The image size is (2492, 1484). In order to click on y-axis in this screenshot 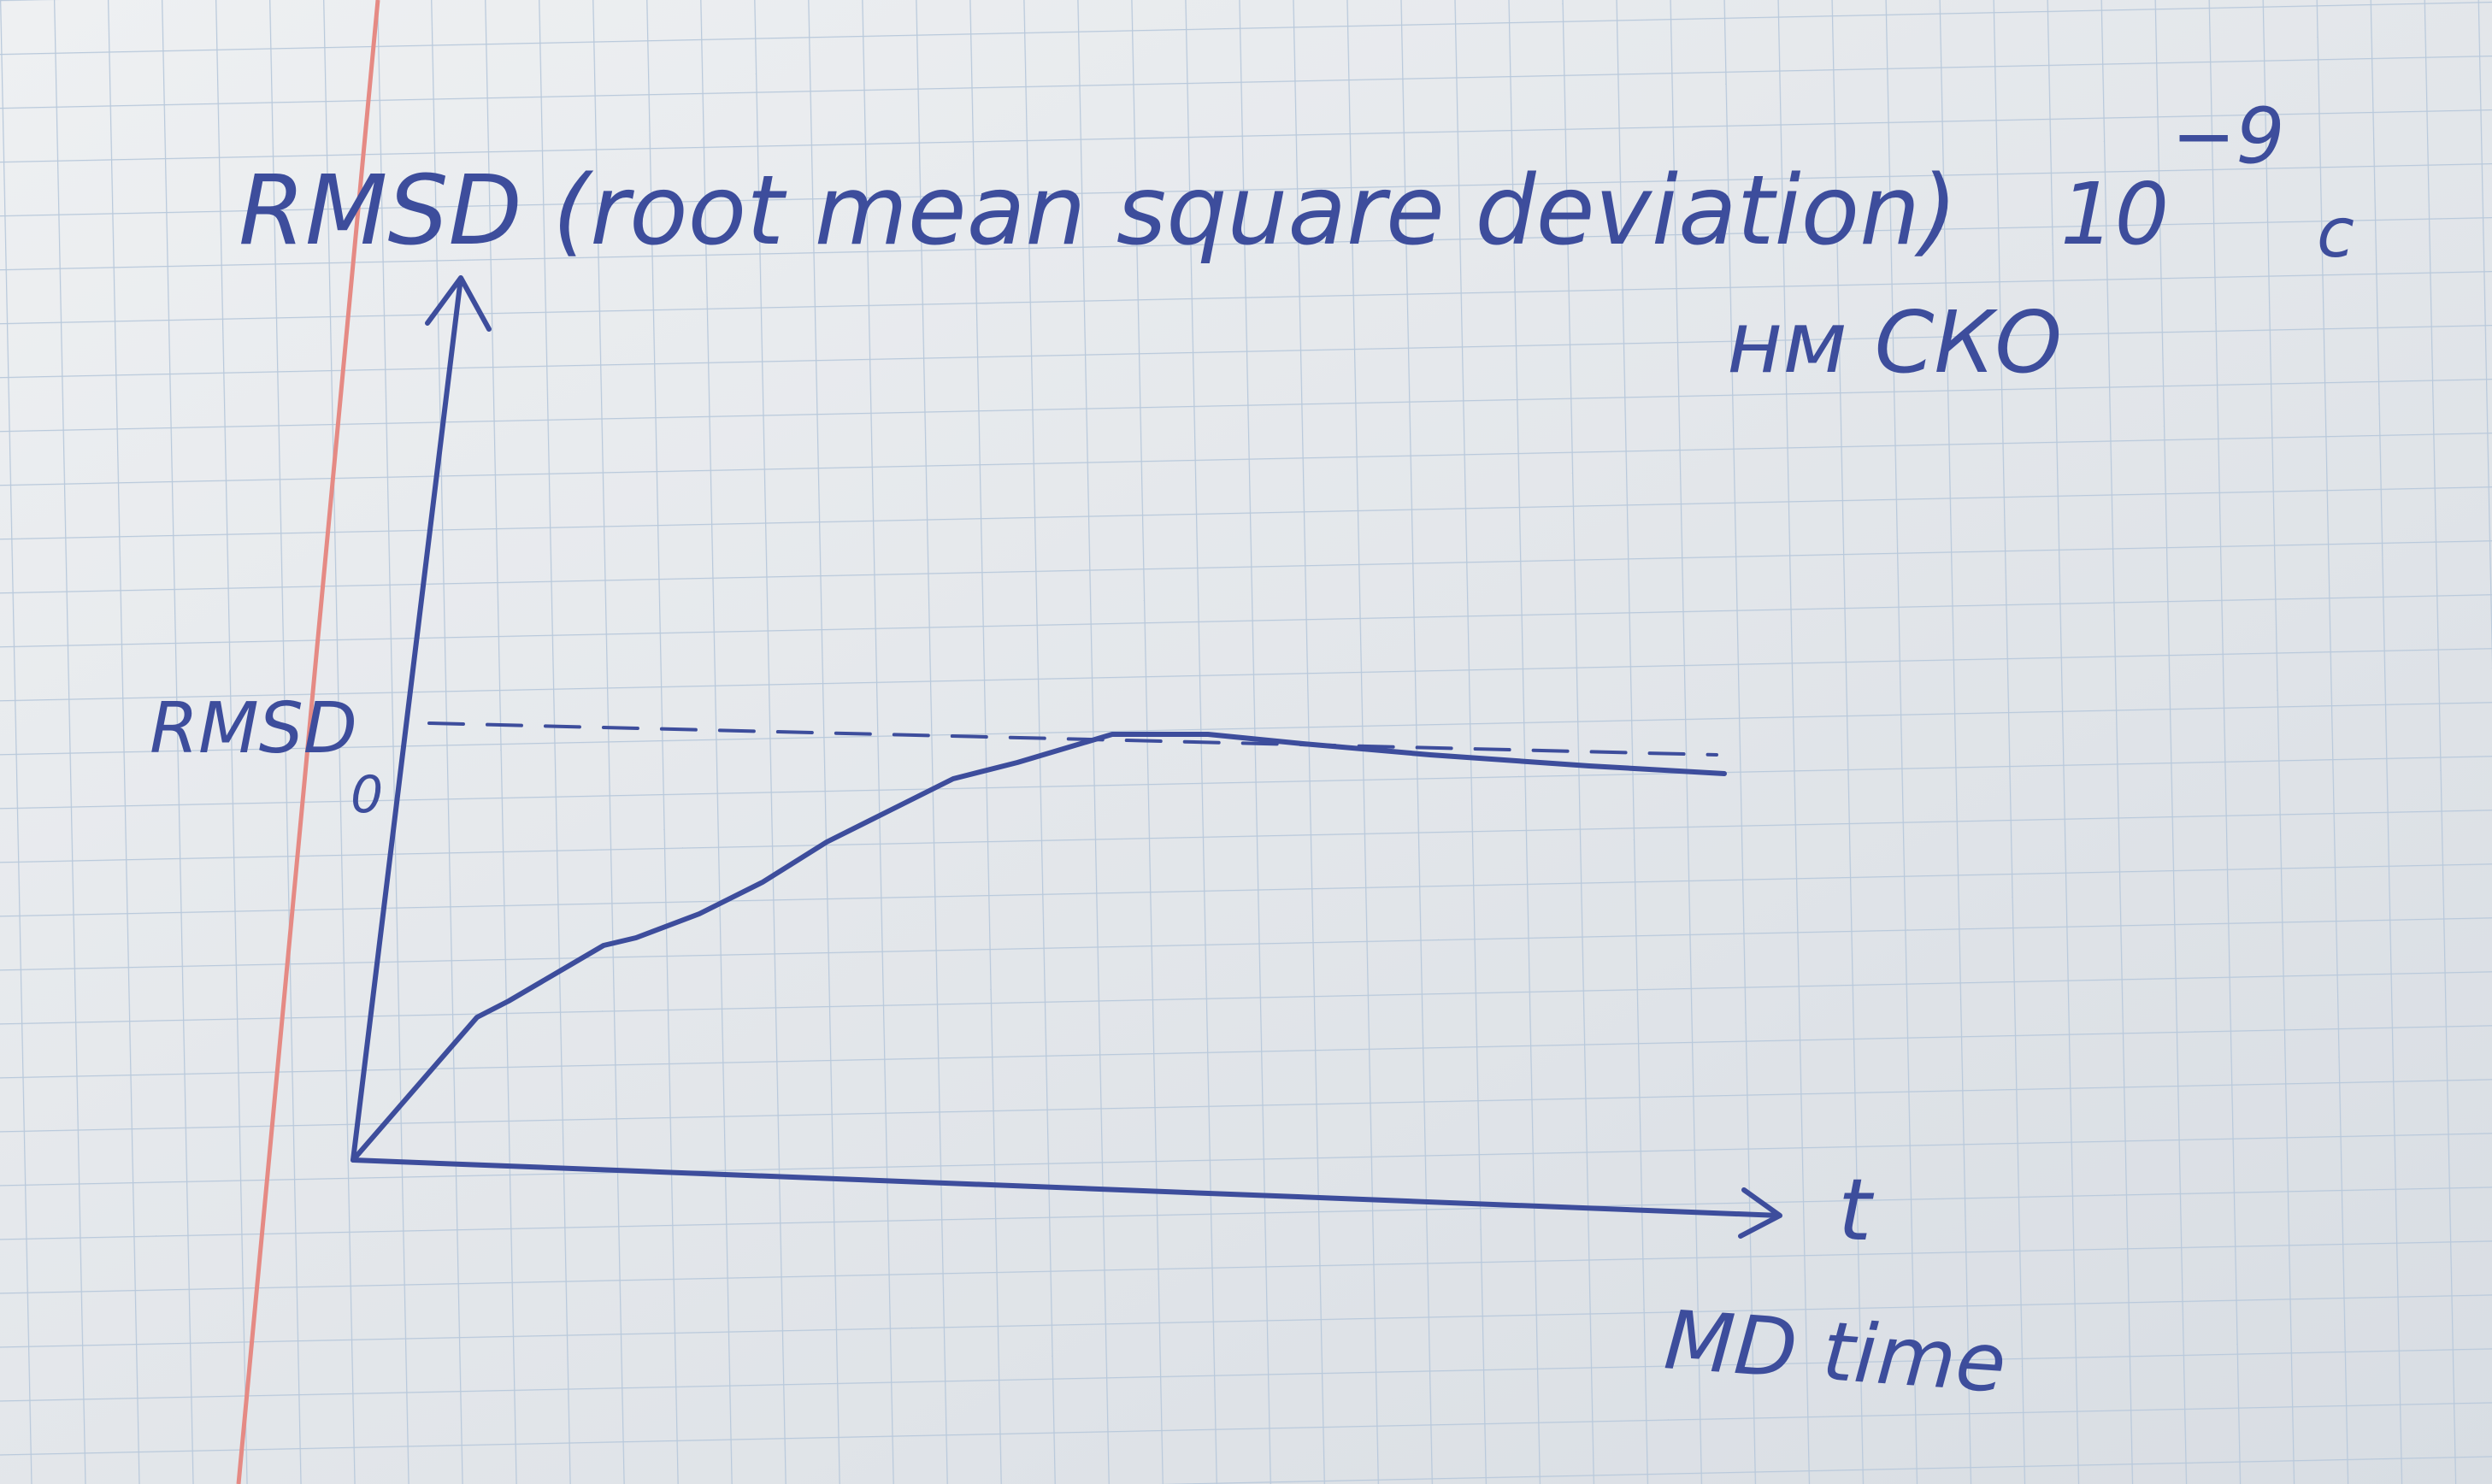, I will do `click(421, 719)`.